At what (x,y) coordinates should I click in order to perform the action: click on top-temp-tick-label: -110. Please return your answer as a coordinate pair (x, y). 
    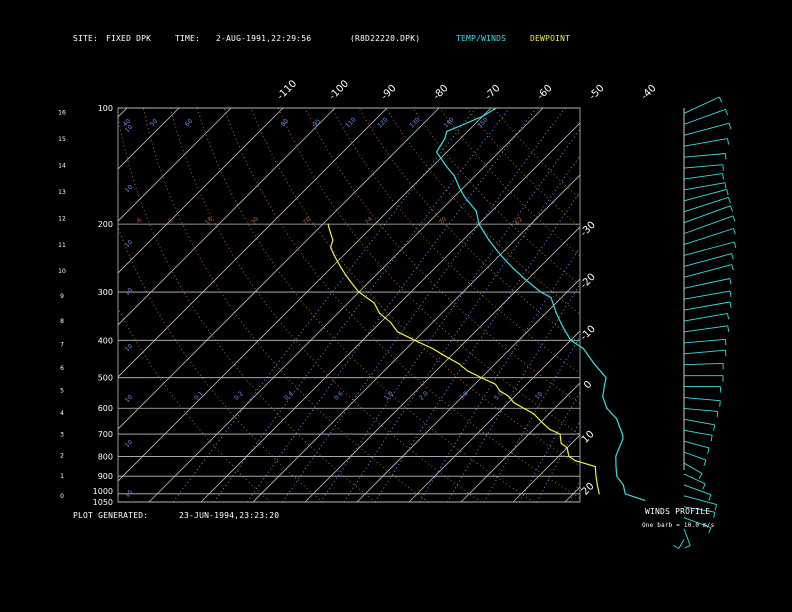
    Looking at the image, I should click on (287, 90).